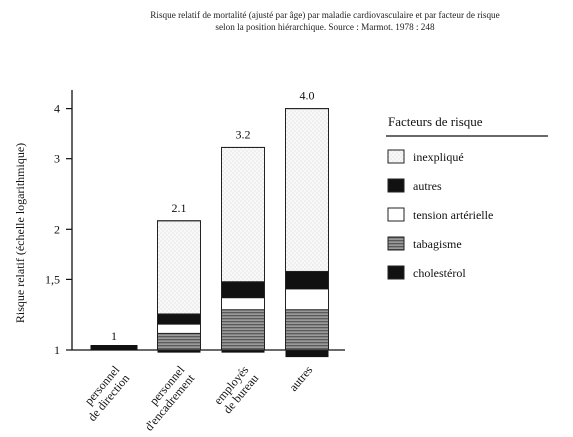 The image size is (573, 437). What do you see at coordinates (307, 96) in the screenshot?
I see `bar-total-label: 4.0` at bounding box center [307, 96].